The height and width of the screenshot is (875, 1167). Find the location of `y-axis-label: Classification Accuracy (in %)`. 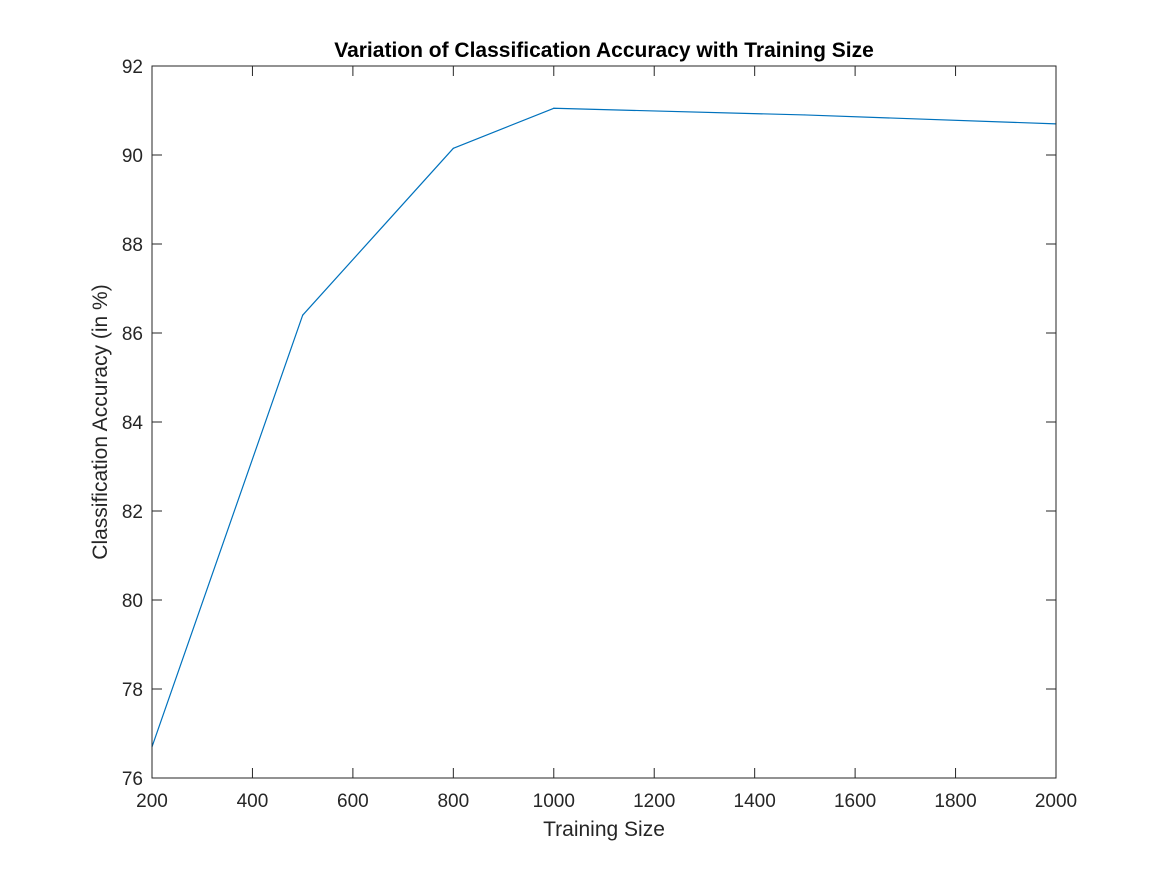

y-axis-label: Classification Accuracy (in %) is located at coordinates (100, 421).